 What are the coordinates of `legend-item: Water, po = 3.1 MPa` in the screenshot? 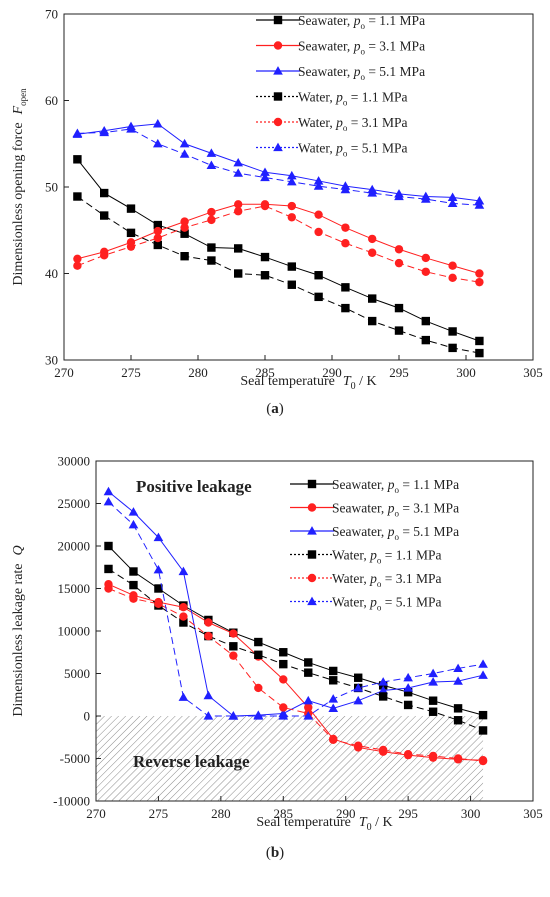 It's located at (365, 580).